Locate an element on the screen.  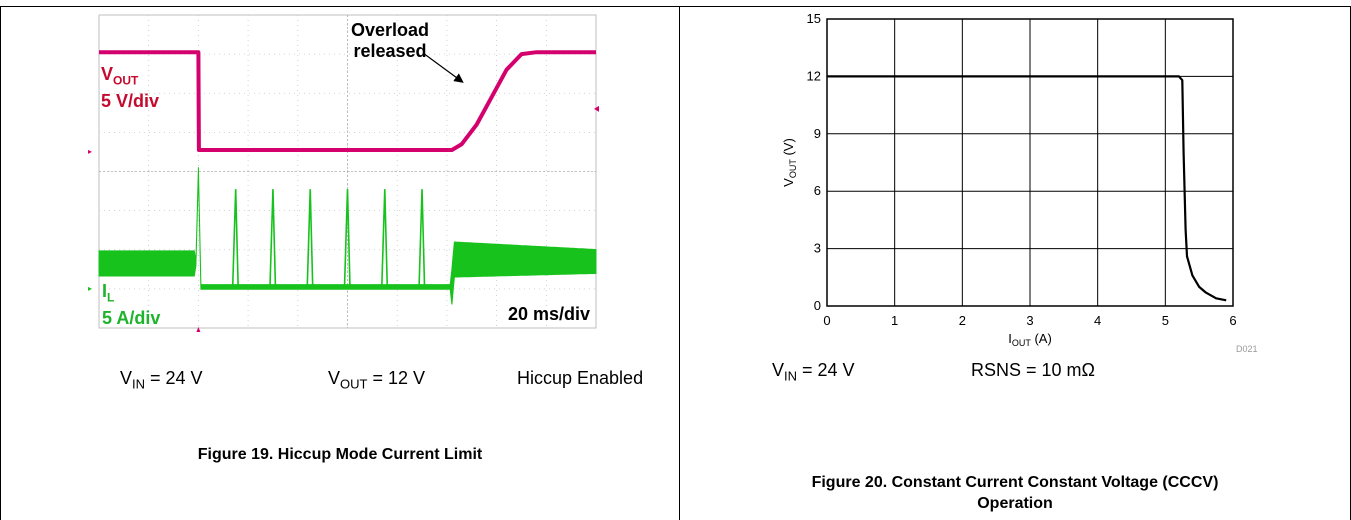
top-rule is located at coordinates (675, 6).